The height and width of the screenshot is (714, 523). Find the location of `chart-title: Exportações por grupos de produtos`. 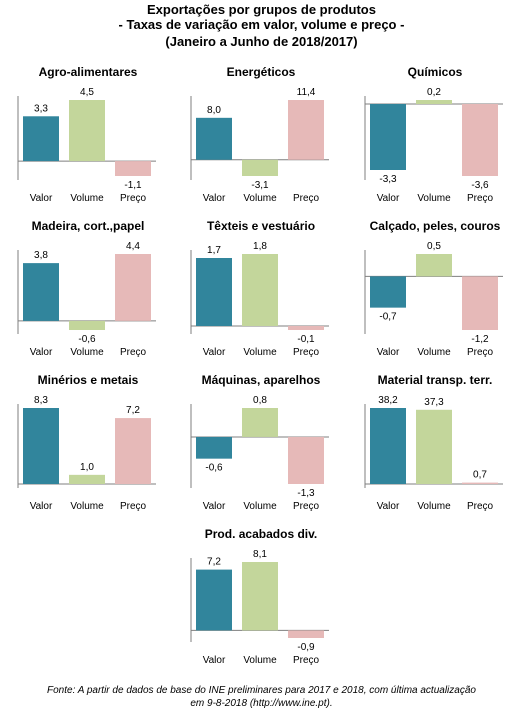

chart-title: Exportações por grupos de produtos is located at coordinates (261, 9).